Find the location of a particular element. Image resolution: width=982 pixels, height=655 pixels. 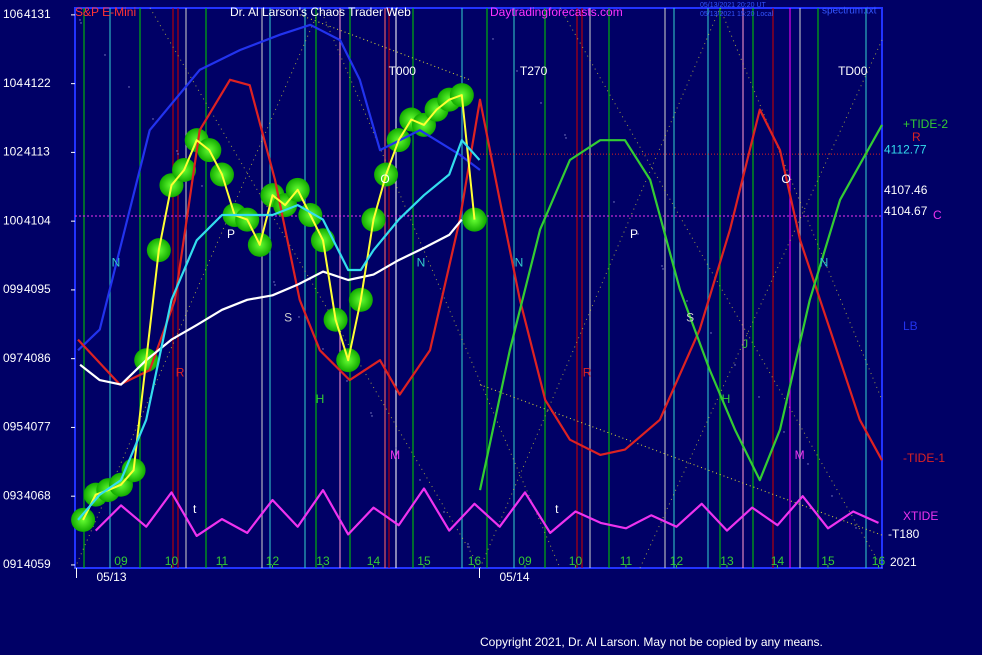

price-bubble is located at coordinates (474, 219).